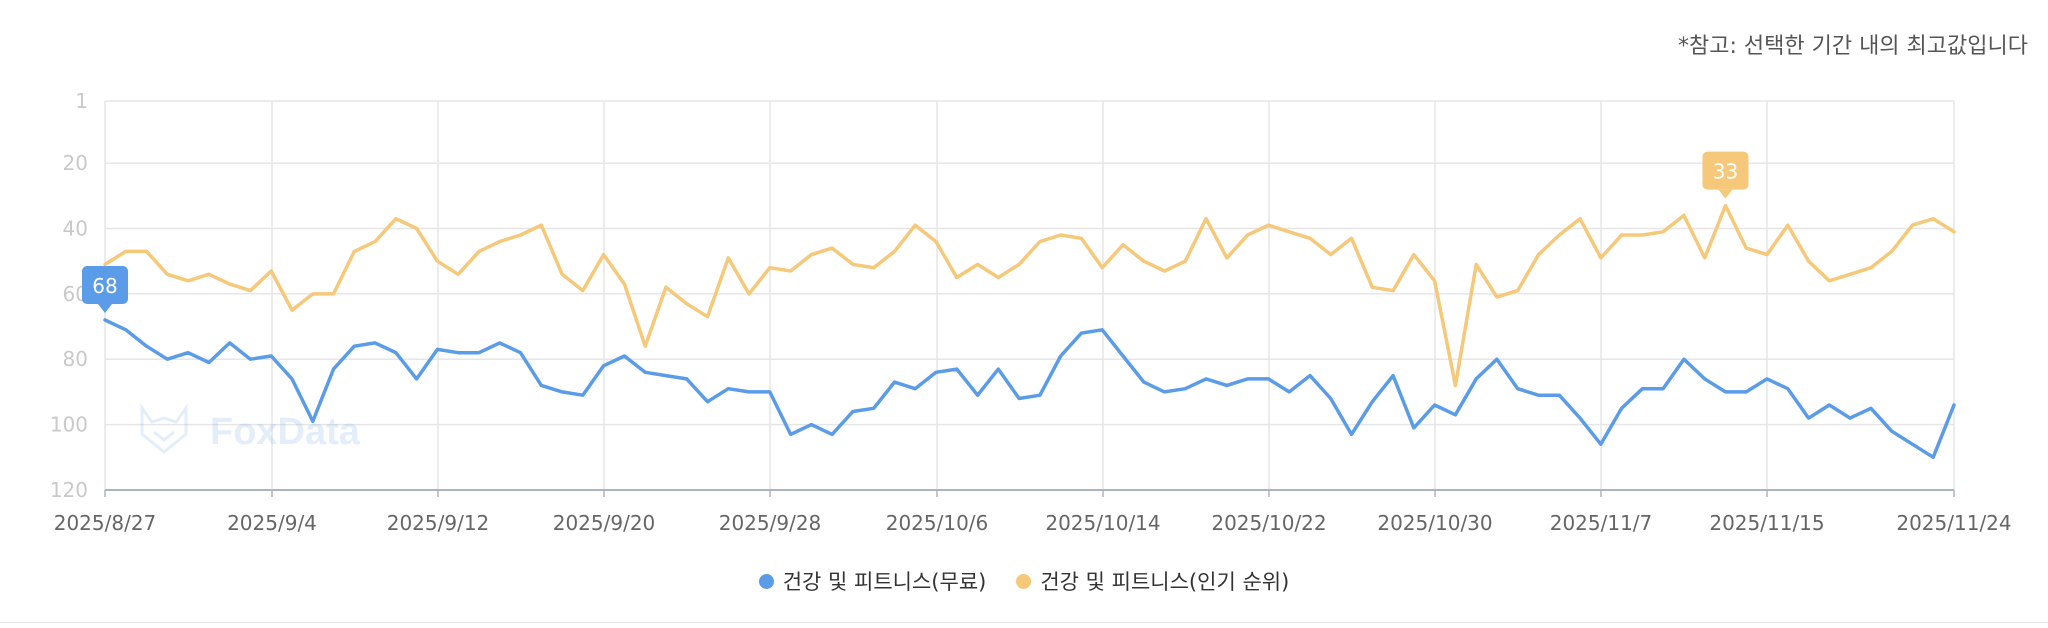  Describe the element at coordinates (1165, 582) in the screenshot. I see `legend-label-popular: 건강 및 피트니스(인기 순위)` at that location.